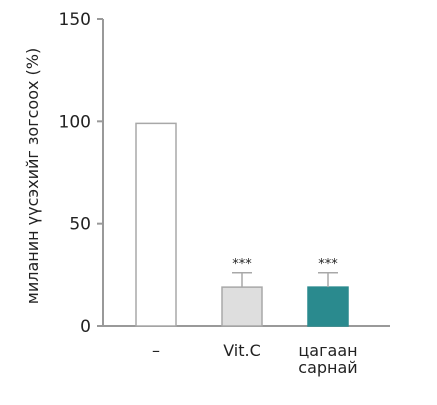  What do you see at coordinates (327, 367) in the screenshot?
I see `category-label-line: сарнай` at bounding box center [327, 367].